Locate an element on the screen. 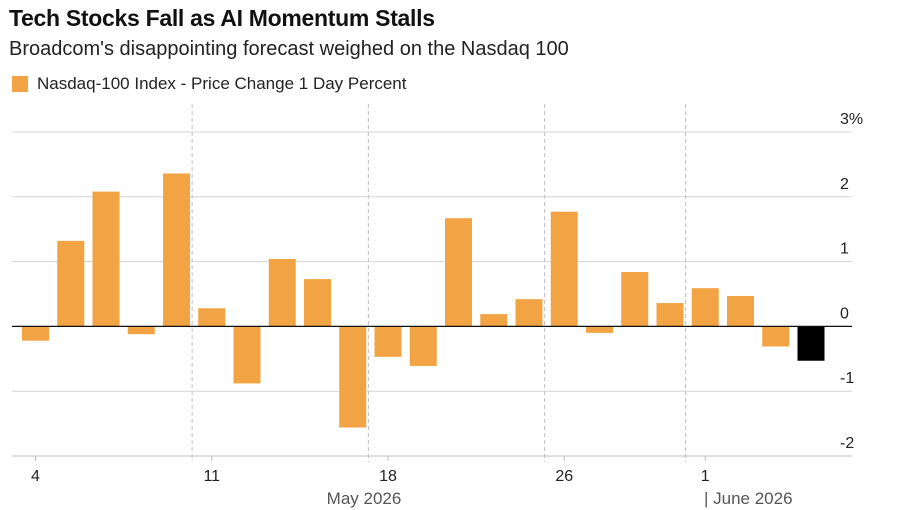  y-axis-labels: 3% 2 1 0 -1 -2 is located at coordinates (851, 281).